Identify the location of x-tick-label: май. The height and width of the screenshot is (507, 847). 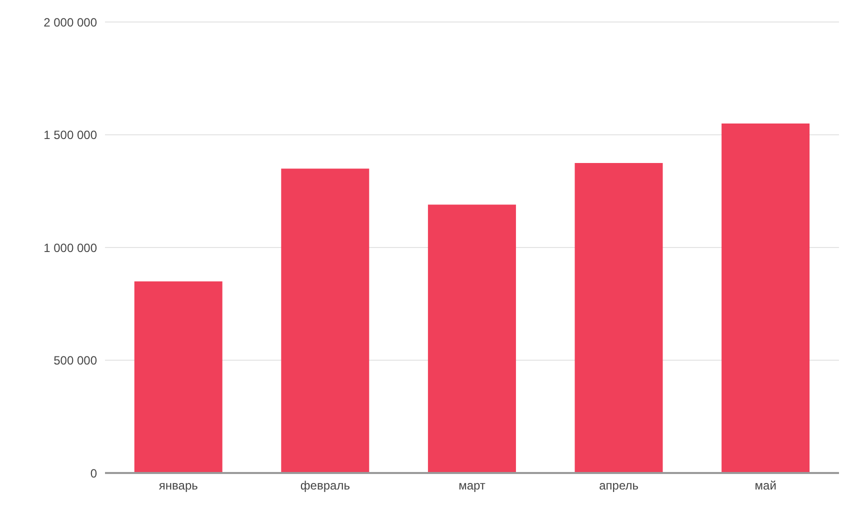
(765, 485).